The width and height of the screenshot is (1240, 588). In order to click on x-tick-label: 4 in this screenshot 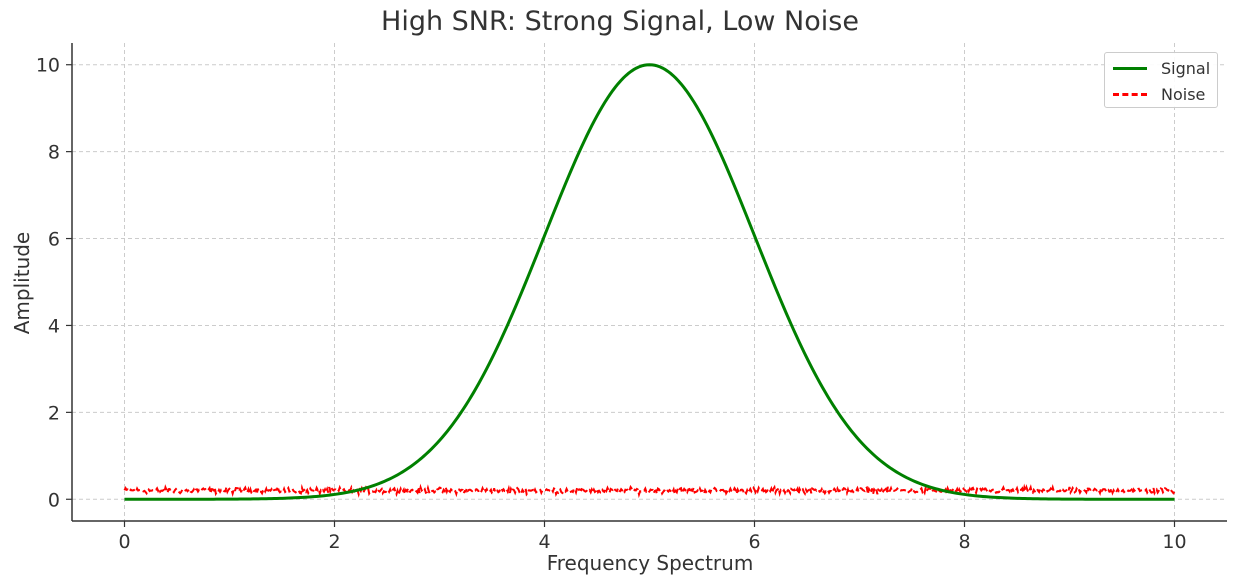, I will do `click(544, 542)`.